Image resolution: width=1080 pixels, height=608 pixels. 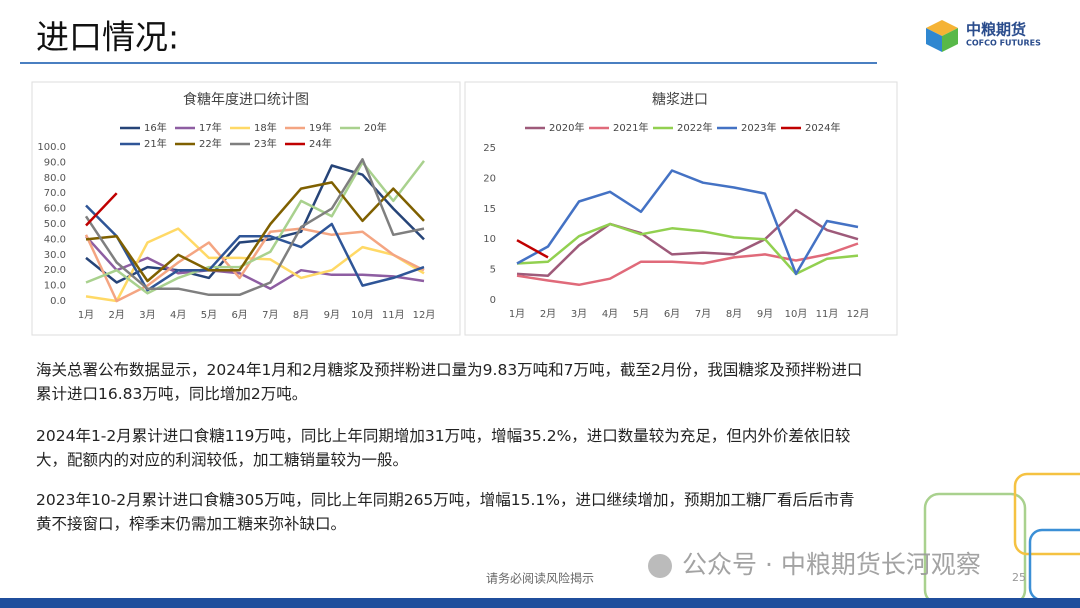 I want to click on legend-label: 23年, so click(x=265, y=143).